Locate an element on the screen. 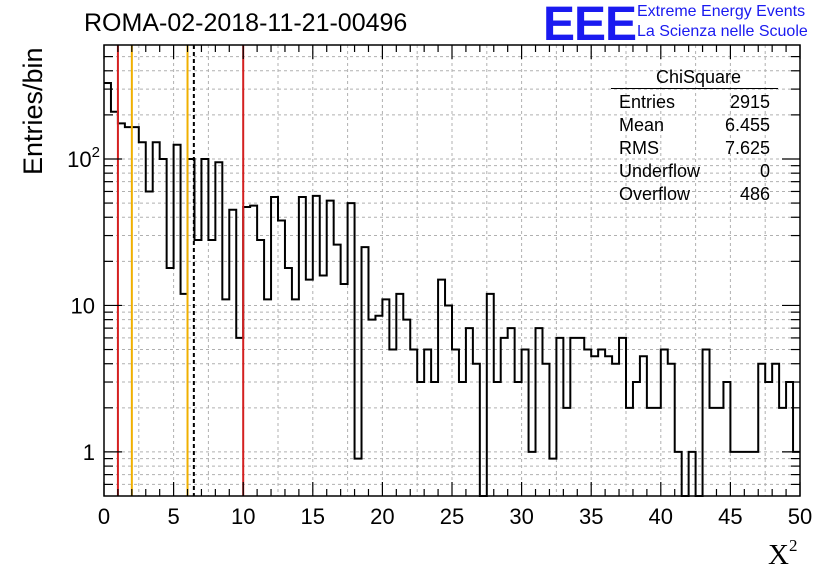  stats-row-rms: RMS 7.625 is located at coordinates (694, 148).